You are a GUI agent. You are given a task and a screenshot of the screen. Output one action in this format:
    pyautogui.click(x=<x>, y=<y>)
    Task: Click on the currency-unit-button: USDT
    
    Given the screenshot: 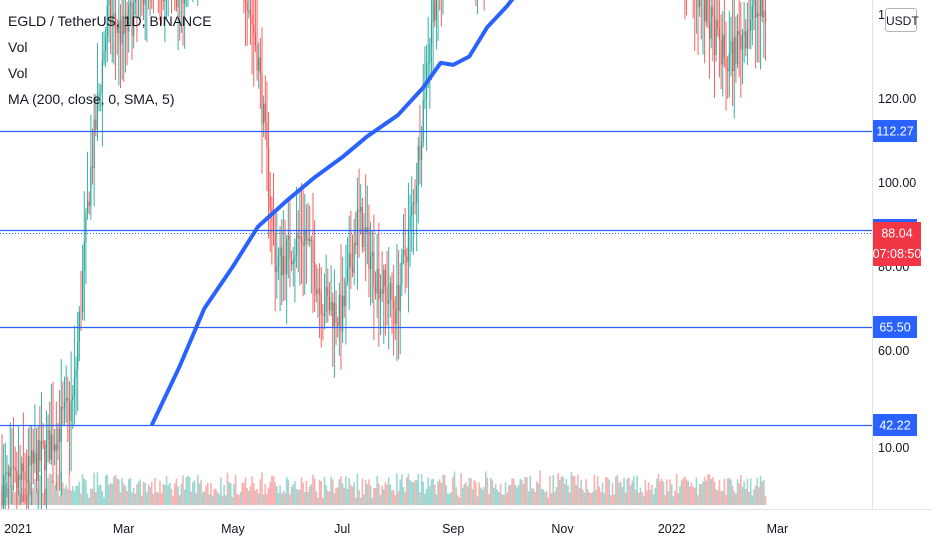 What is the action you would take?
    pyautogui.click(x=902, y=20)
    